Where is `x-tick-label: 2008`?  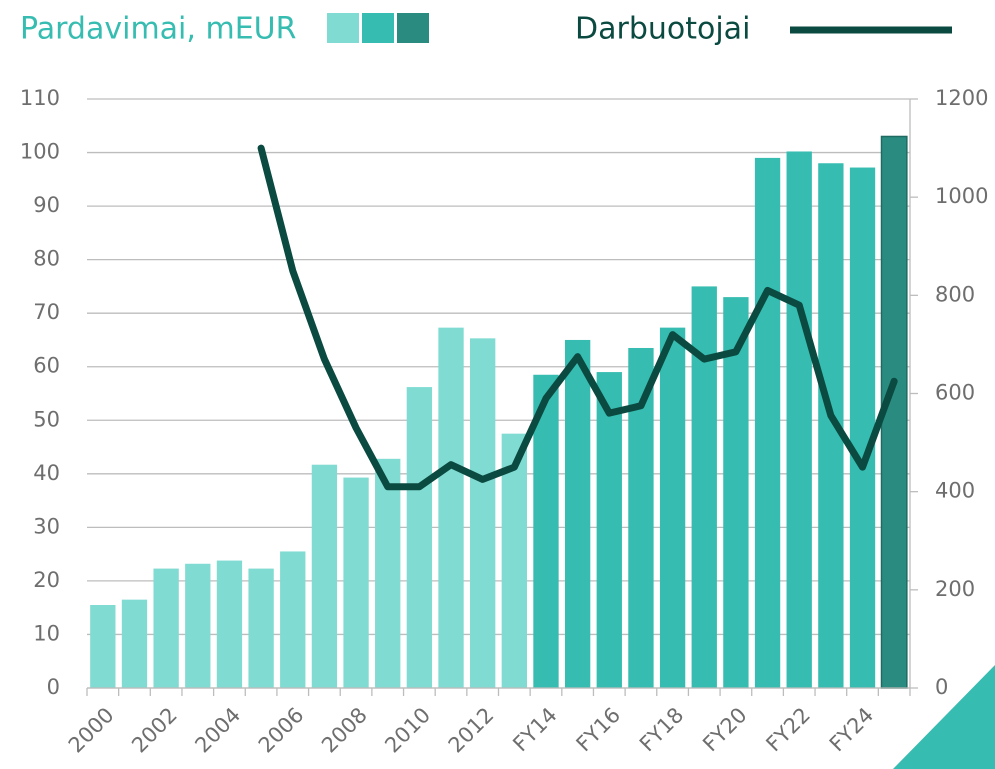 x-tick-label: 2008 is located at coordinates (344, 730).